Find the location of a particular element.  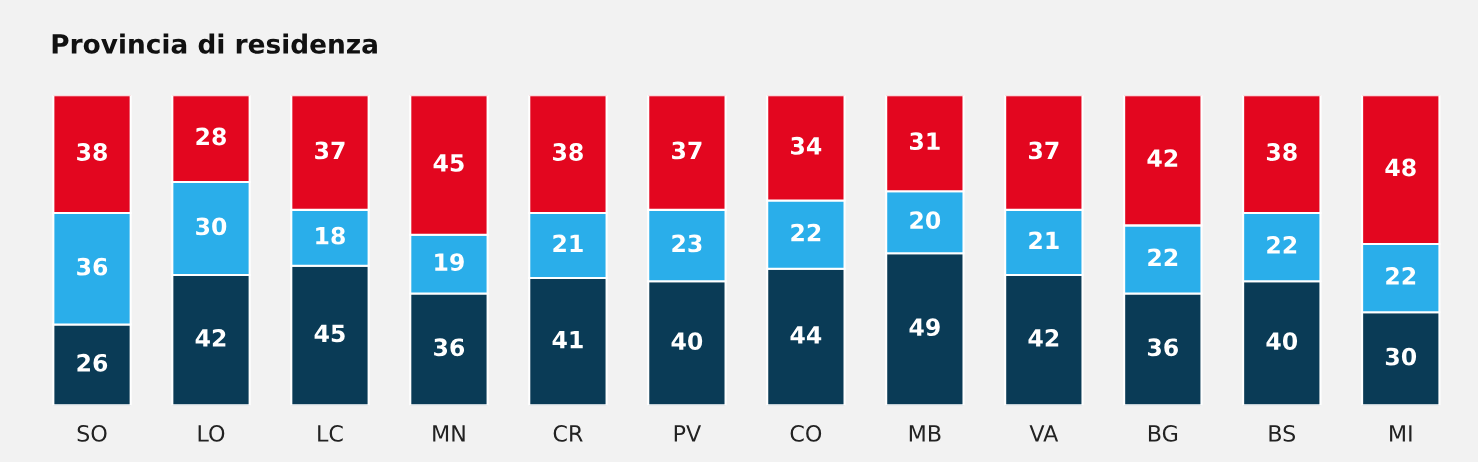

x-tick-label: MI is located at coordinates (1401, 433).